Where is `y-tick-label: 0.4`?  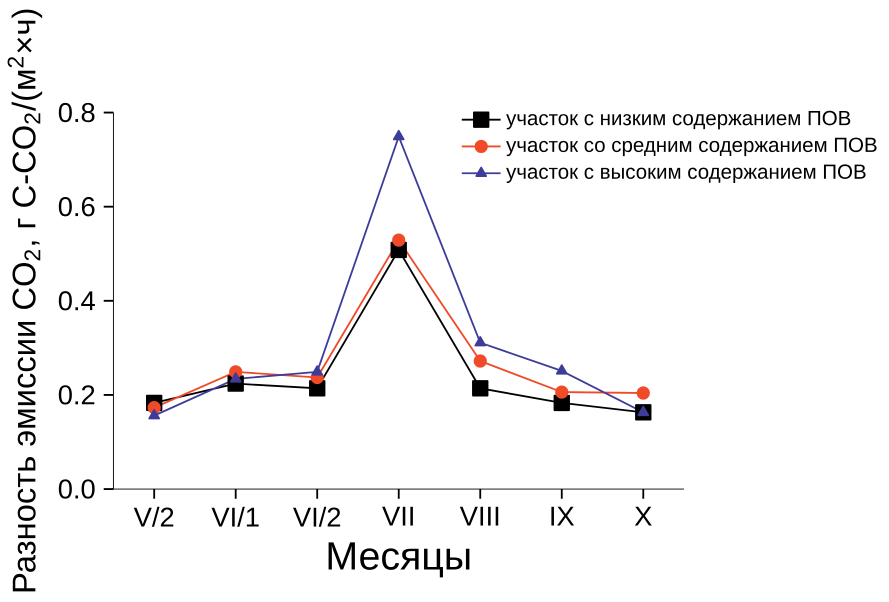
y-tick-label: 0.4 is located at coordinates (76, 301).